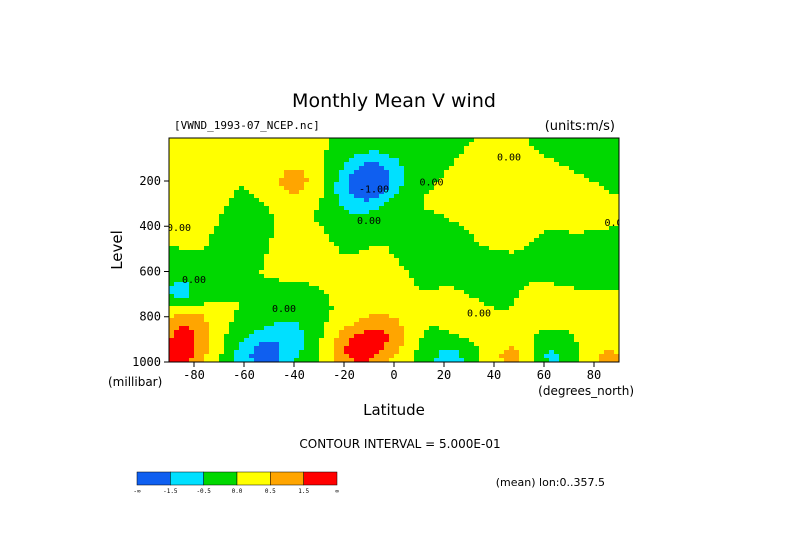  What do you see at coordinates (580, 126) in the screenshot?
I see `units-label: (units:m/s)` at bounding box center [580, 126].